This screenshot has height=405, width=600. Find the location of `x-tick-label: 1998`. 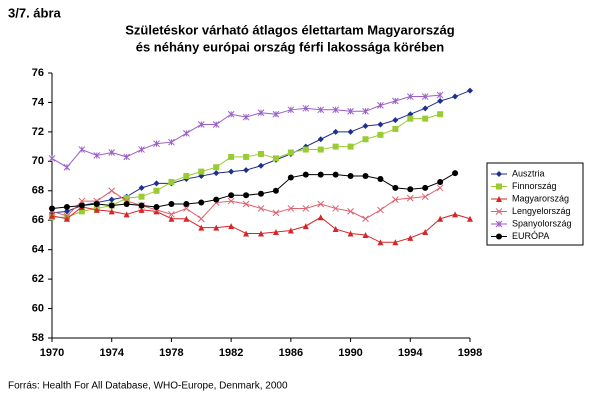

x-tick-label: 1998 is located at coordinates (470, 353).